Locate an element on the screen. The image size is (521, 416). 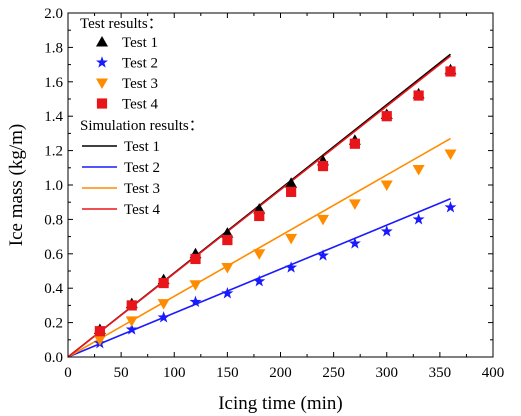
legend-label-sim-4: Test 4 is located at coordinates (142, 210).